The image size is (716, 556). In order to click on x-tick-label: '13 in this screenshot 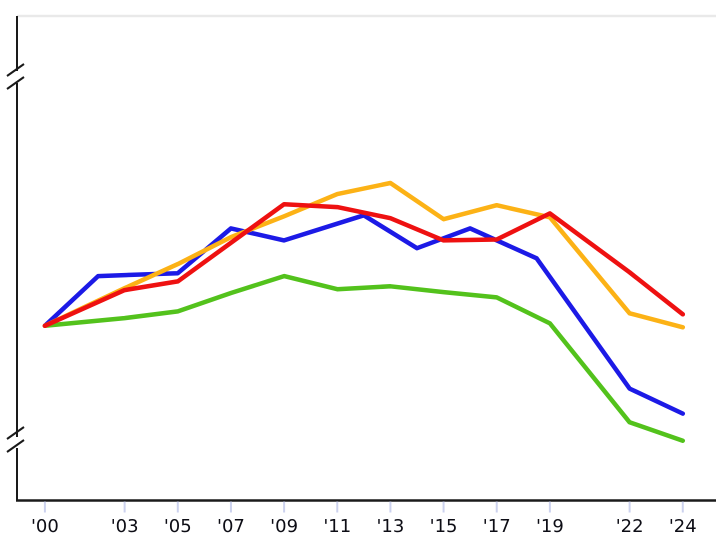, I will do `click(390, 526)`.